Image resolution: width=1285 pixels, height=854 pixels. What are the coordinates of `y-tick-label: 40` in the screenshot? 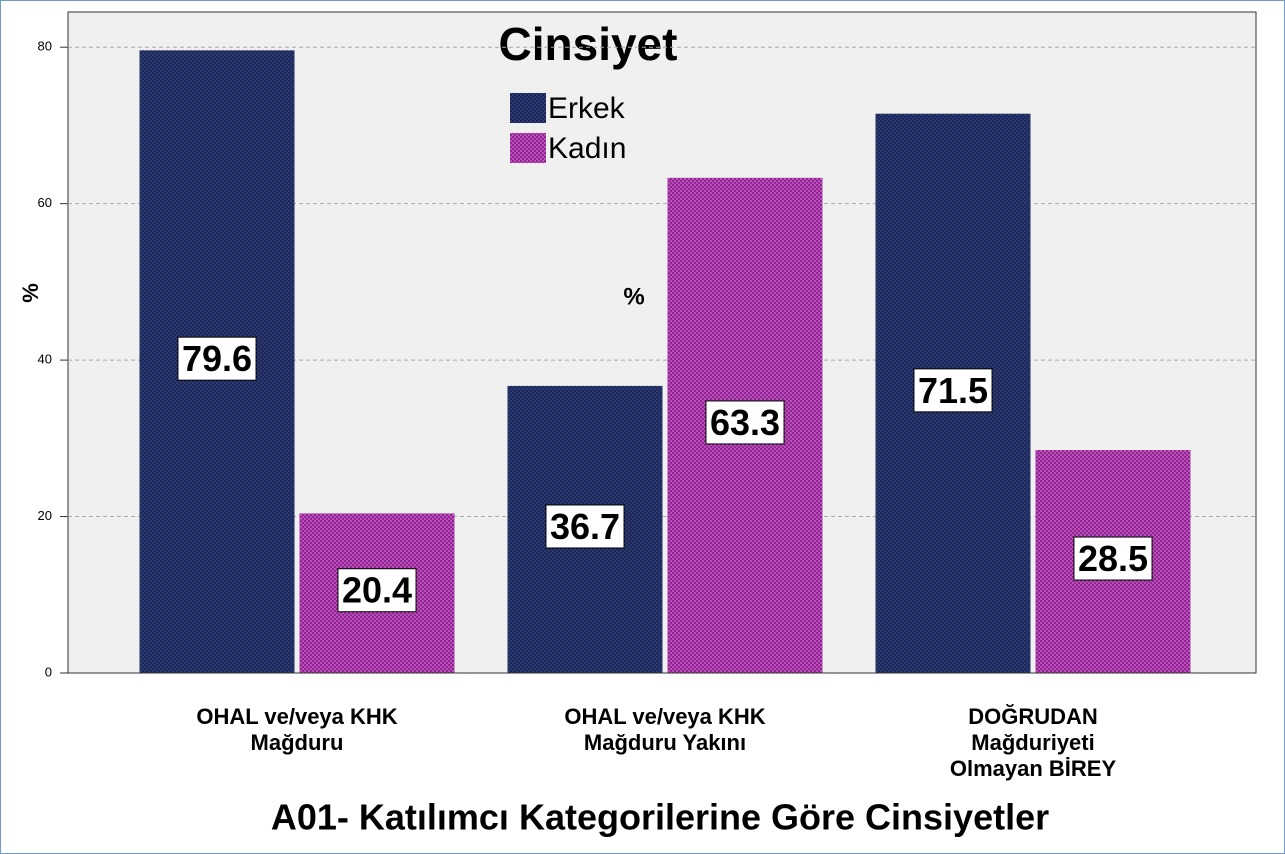 It's located at (45, 359).